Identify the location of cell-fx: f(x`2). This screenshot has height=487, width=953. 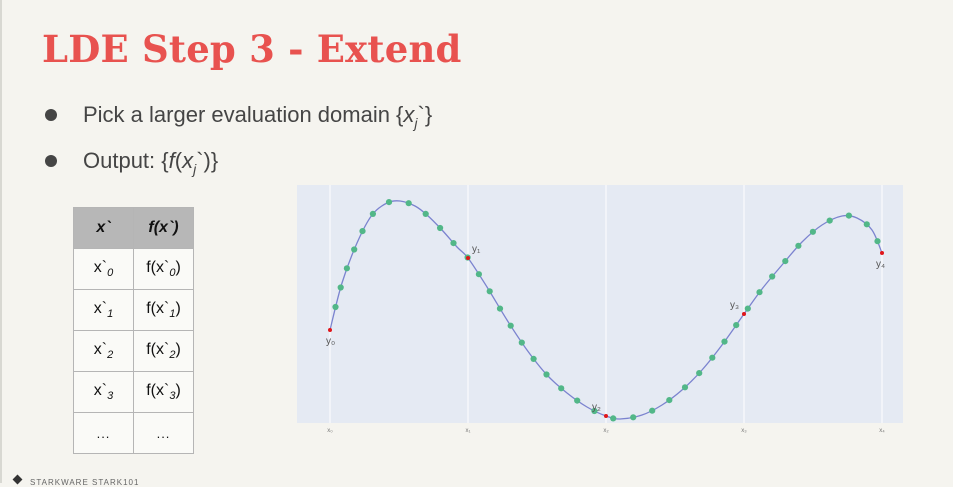
(163, 351).